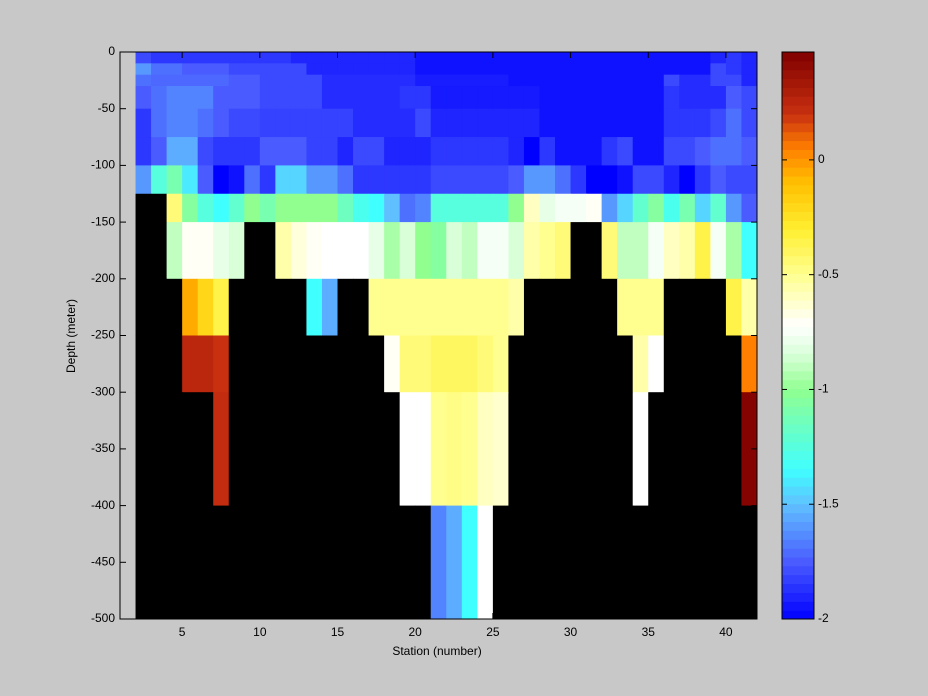 This screenshot has height=696, width=928. I want to click on x-tick-label: 25, so click(493, 632).